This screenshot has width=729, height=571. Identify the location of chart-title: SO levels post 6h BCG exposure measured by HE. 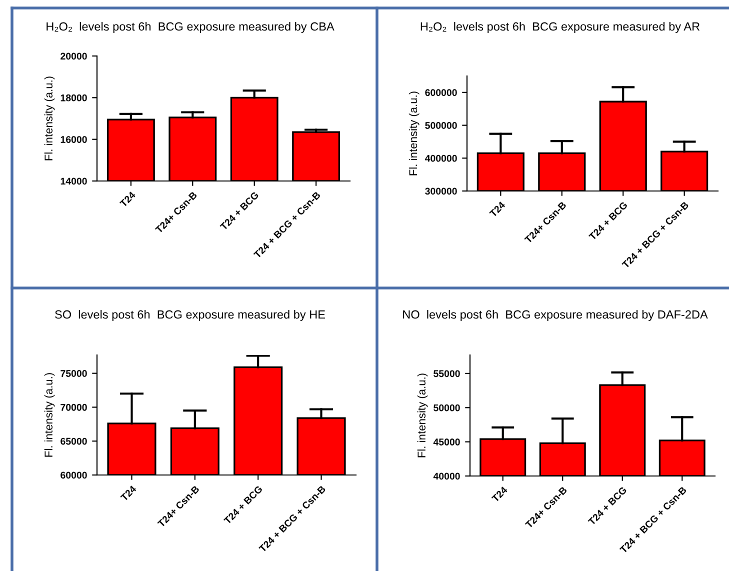
(190, 316).